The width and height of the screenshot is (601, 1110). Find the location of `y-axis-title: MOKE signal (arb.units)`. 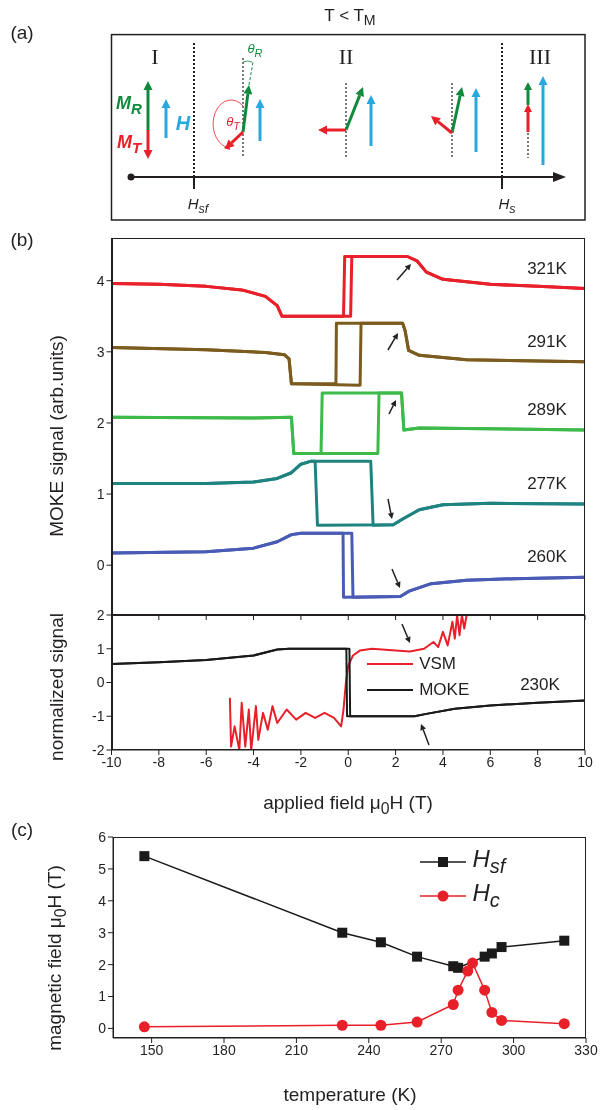

y-axis-title: MOKE signal (arb.units) is located at coordinates (56, 436).